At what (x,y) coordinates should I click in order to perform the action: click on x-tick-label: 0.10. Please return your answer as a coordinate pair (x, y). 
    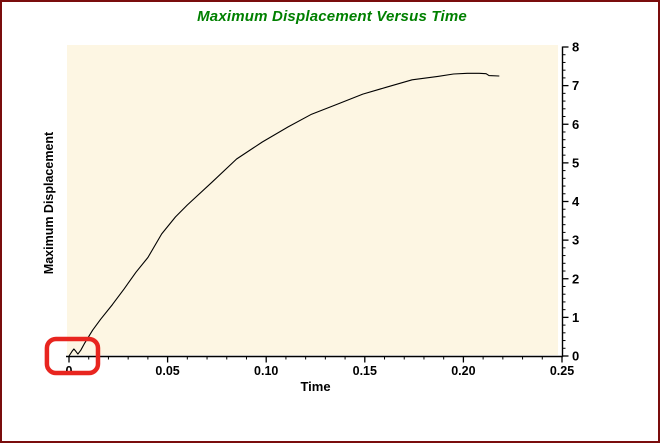
    Looking at the image, I should click on (266, 371).